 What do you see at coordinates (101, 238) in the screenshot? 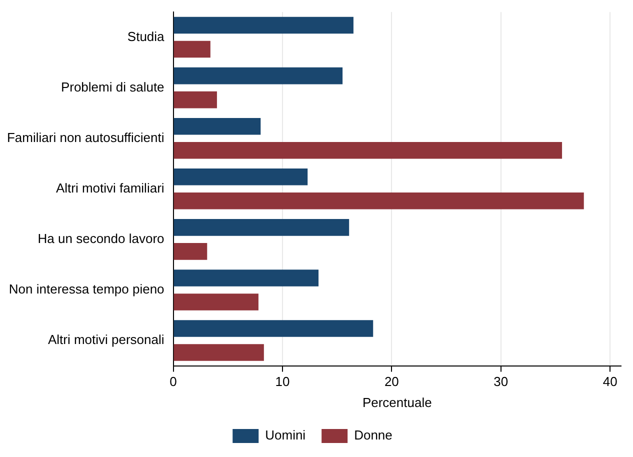
I see `y-tick-label: Ha un secondo lavoro` at bounding box center [101, 238].